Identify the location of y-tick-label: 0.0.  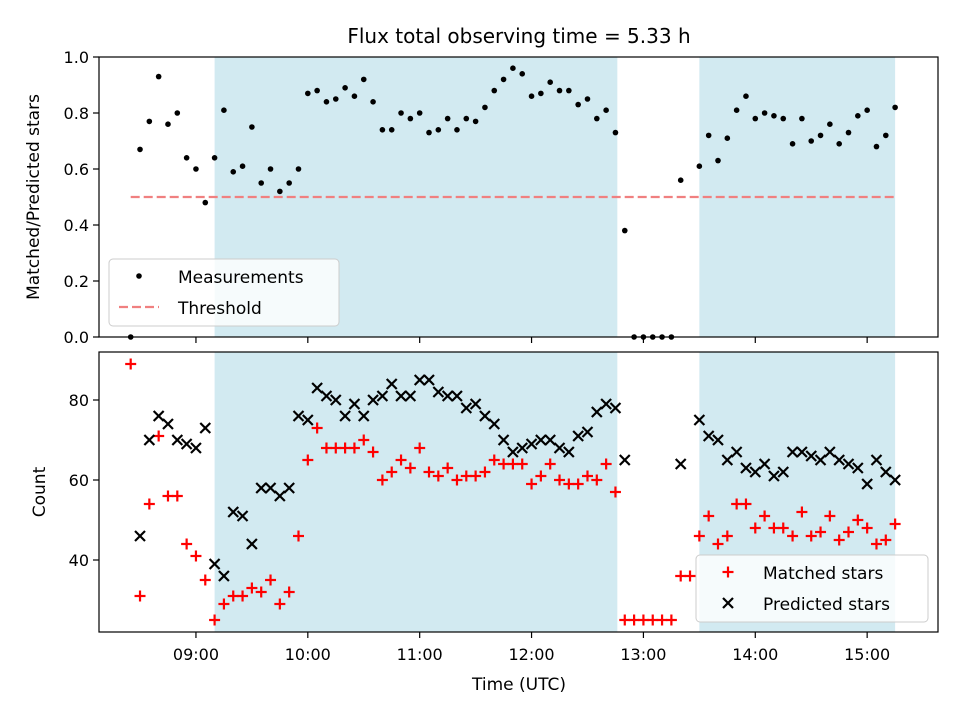
(76, 337).